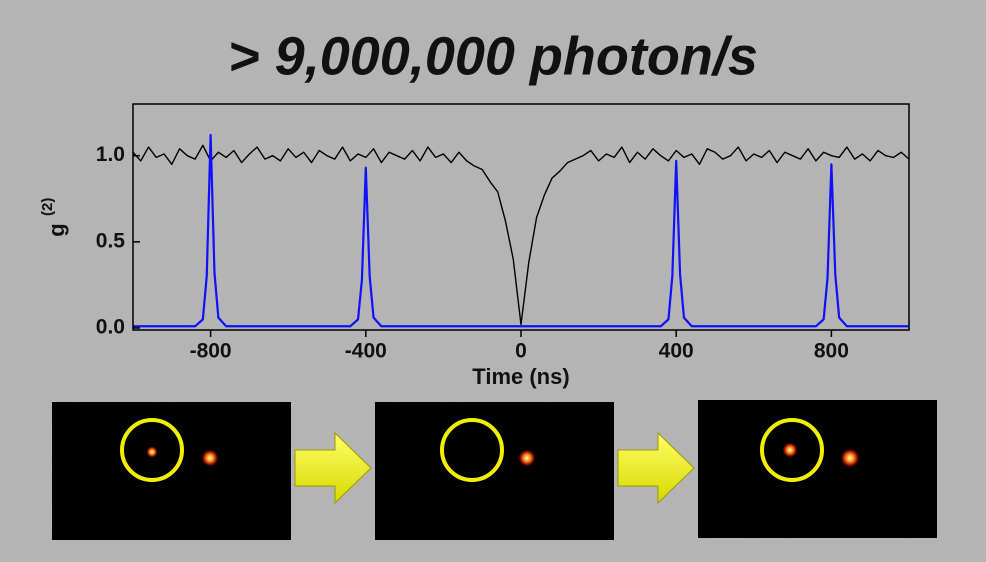 The image size is (986, 562). Describe the element at coordinates (676, 351) in the screenshot. I see `x-tick-label: 400` at that location.